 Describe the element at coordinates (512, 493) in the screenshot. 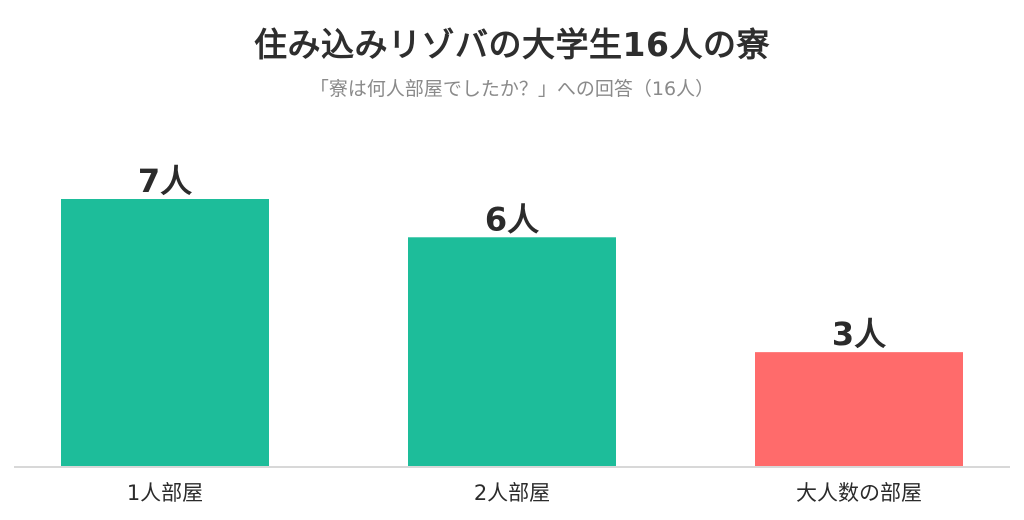

I see `x-tick-label-2: 2人部屋` at that location.